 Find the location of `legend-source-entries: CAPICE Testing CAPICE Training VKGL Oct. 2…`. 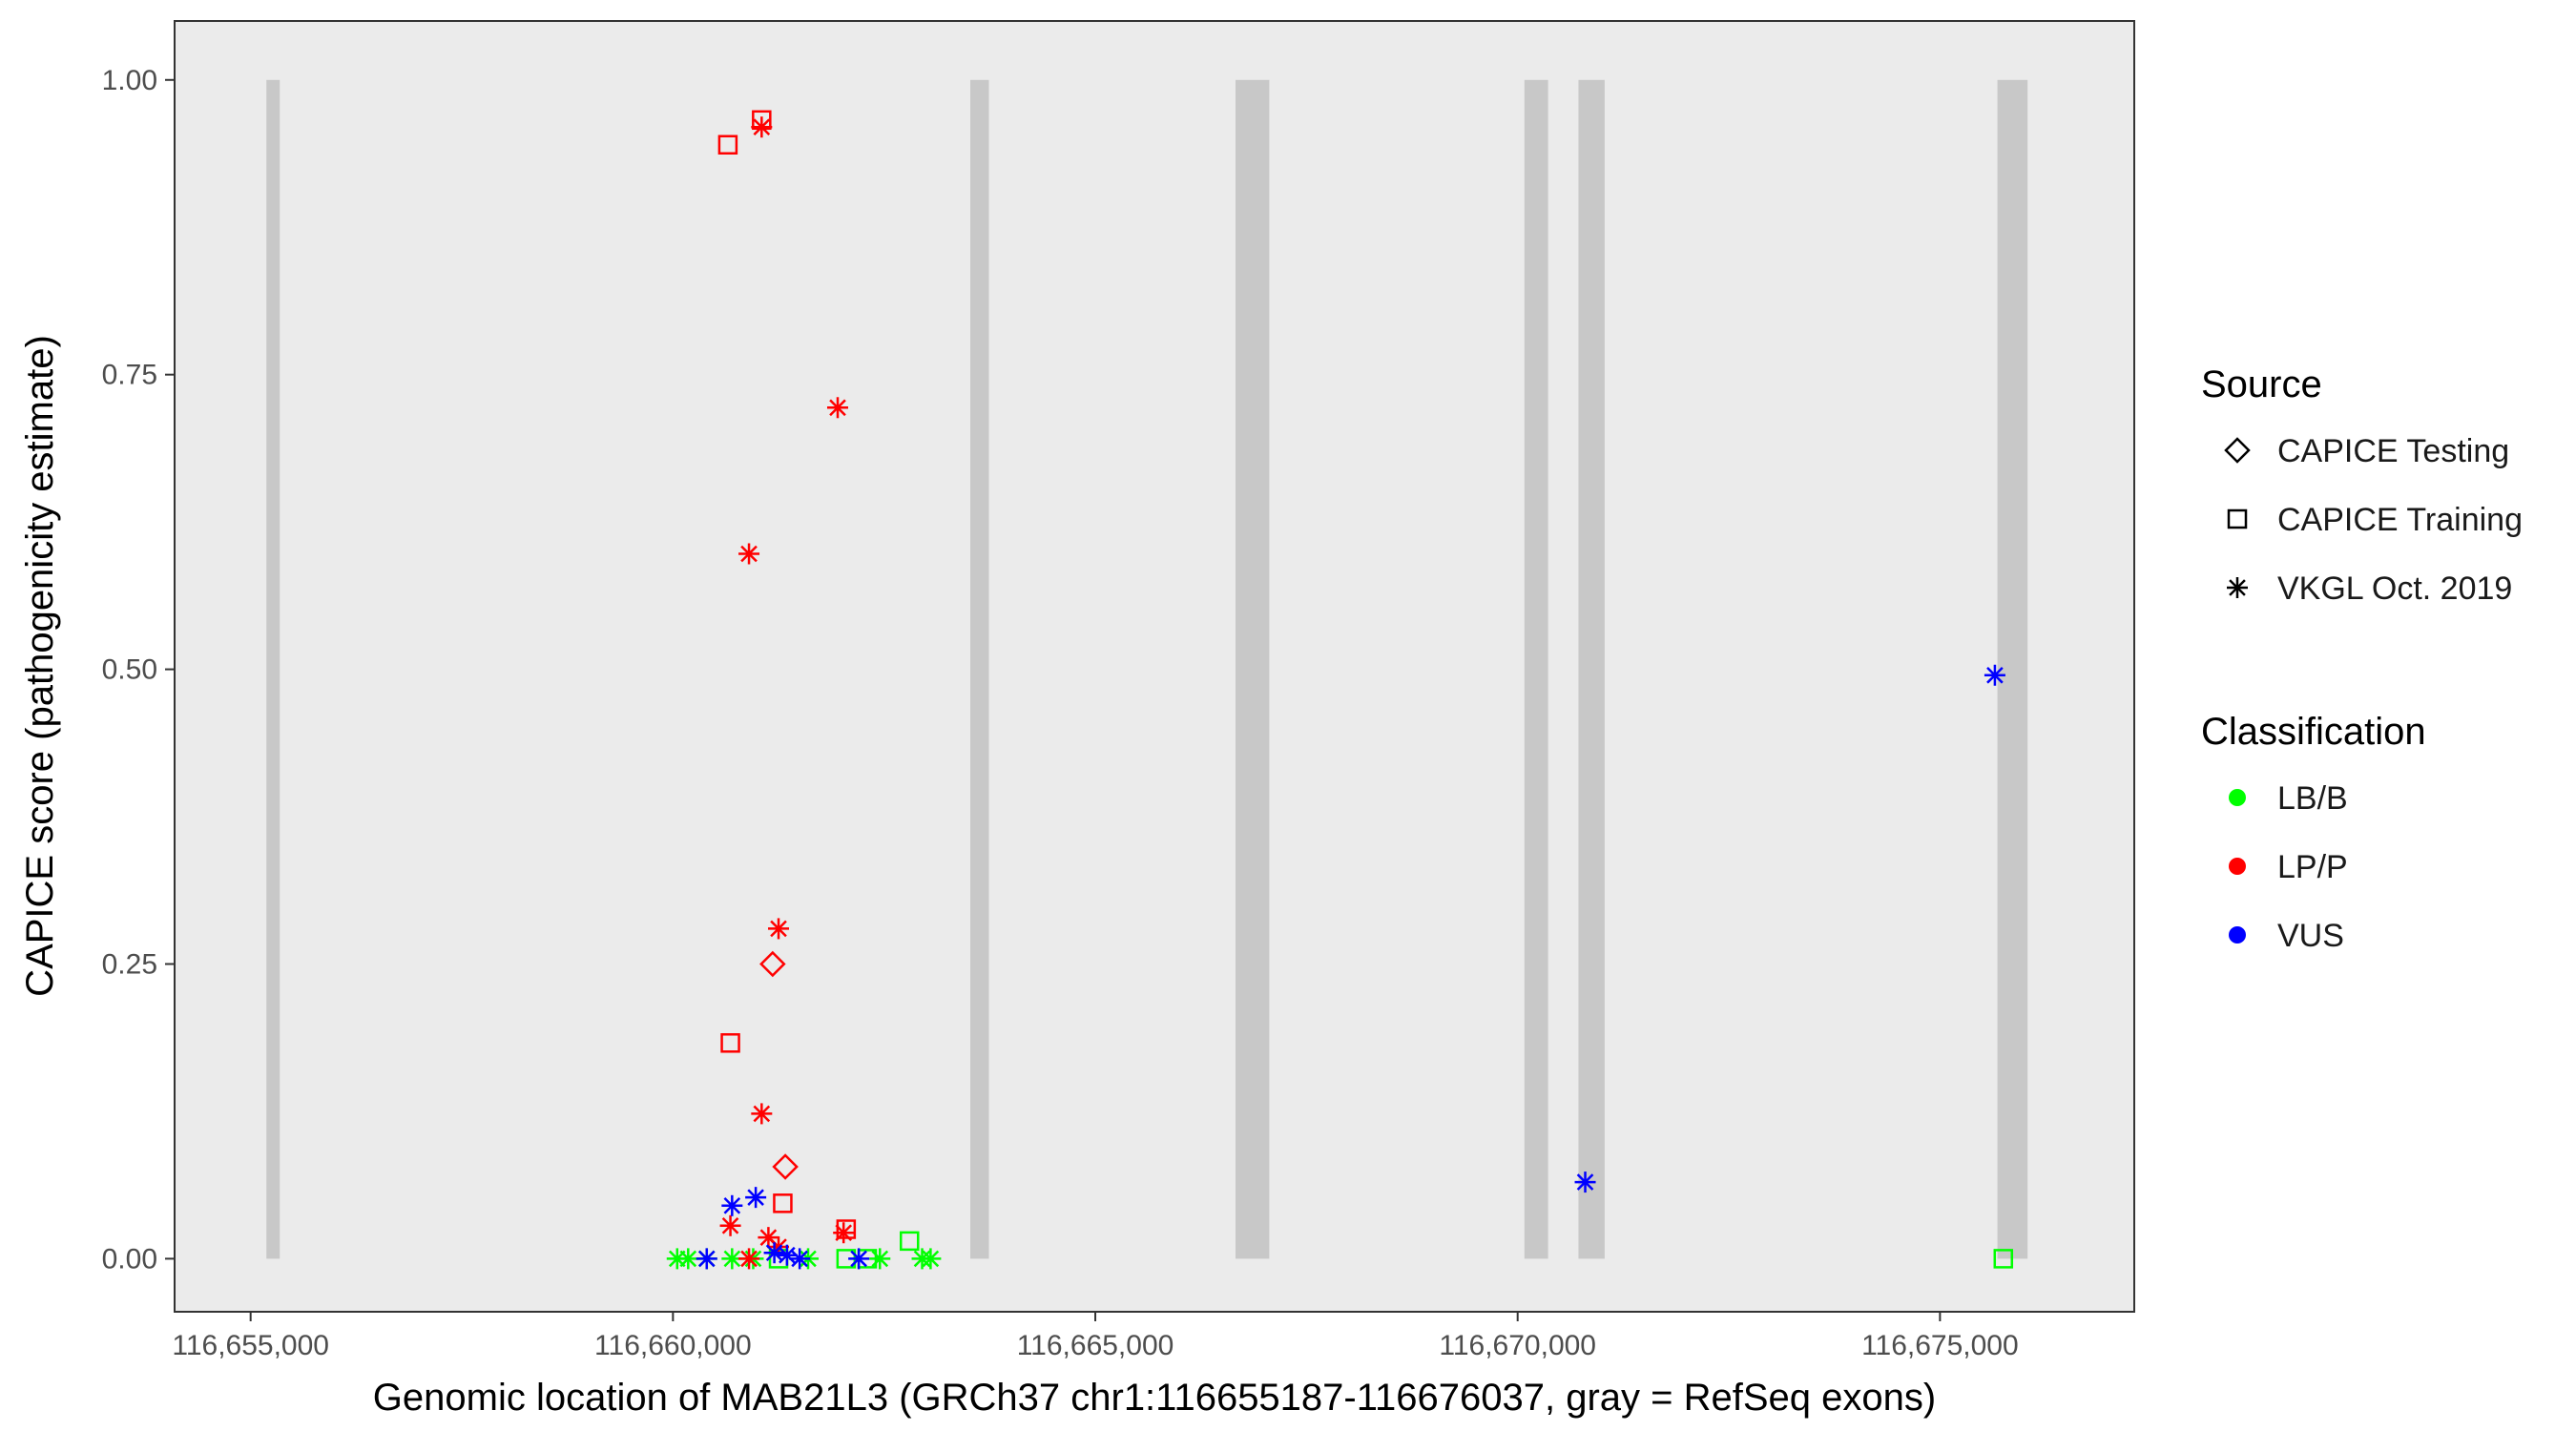

legend-source-entries: CAPICE Testing CAPICE Training VKGL Oct. 2… is located at coordinates (2373, 520).